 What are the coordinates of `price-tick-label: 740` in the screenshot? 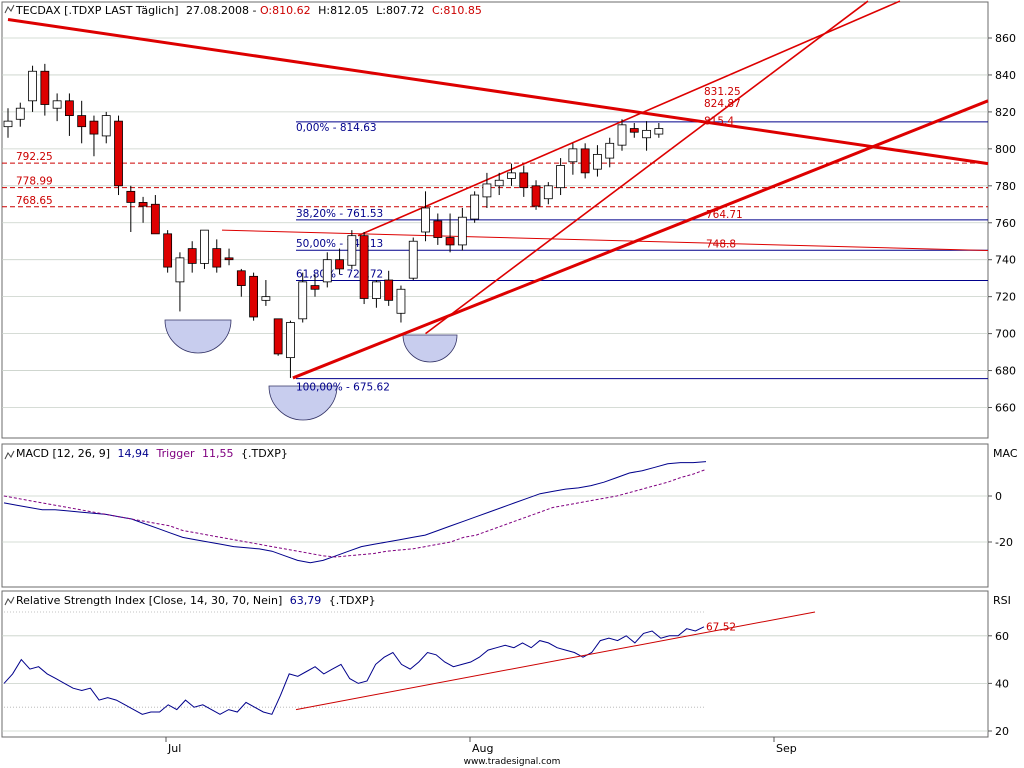 It's located at (1005, 260).